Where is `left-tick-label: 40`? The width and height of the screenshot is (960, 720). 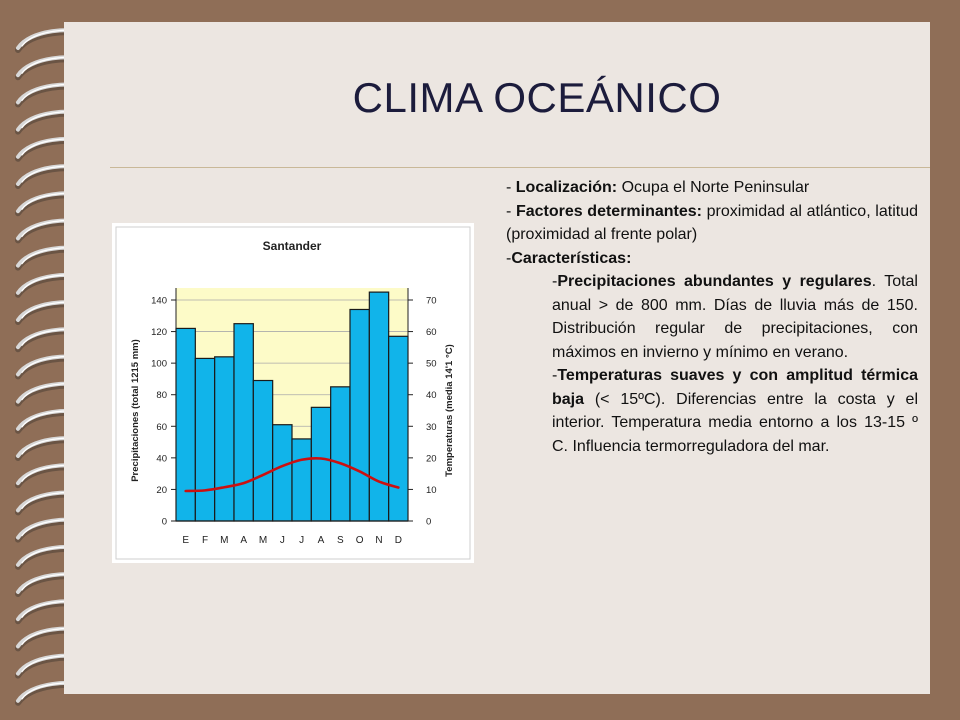
left-tick-label: 40 is located at coordinates (161, 458).